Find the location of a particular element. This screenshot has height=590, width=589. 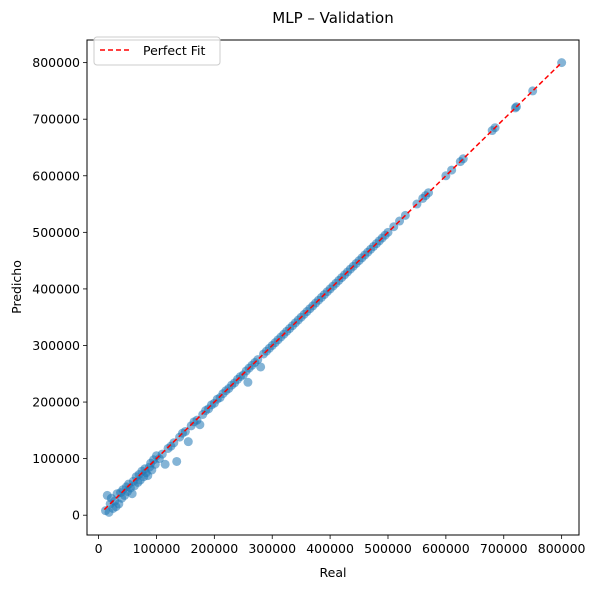

y-tick-label: 300000 is located at coordinates (56, 345).